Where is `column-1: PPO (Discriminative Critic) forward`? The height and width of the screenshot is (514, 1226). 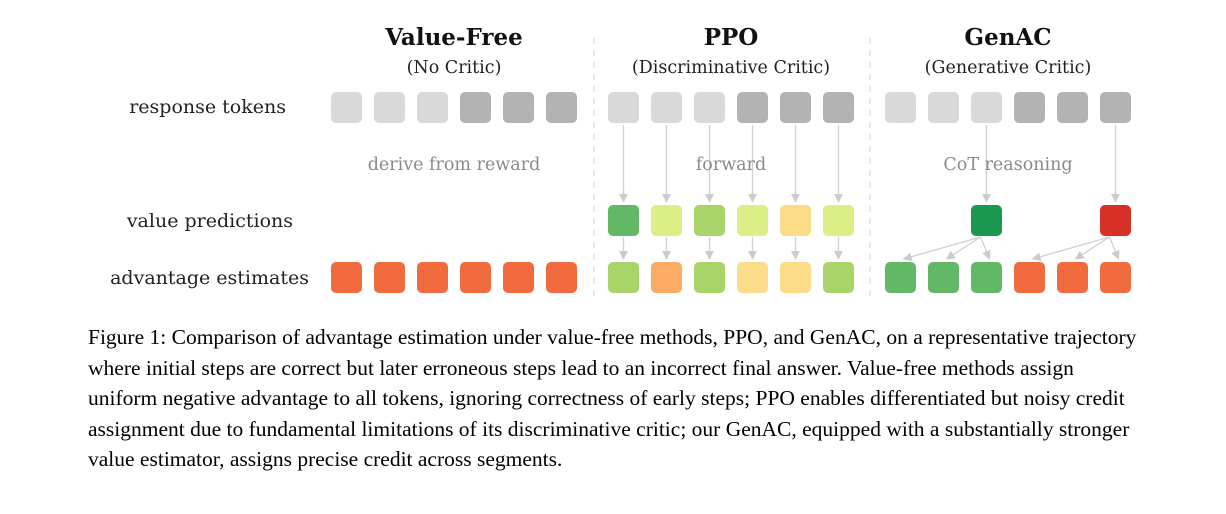 column-1: PPO (Discriminative Critic) forward is located at coordinates (731, 158).